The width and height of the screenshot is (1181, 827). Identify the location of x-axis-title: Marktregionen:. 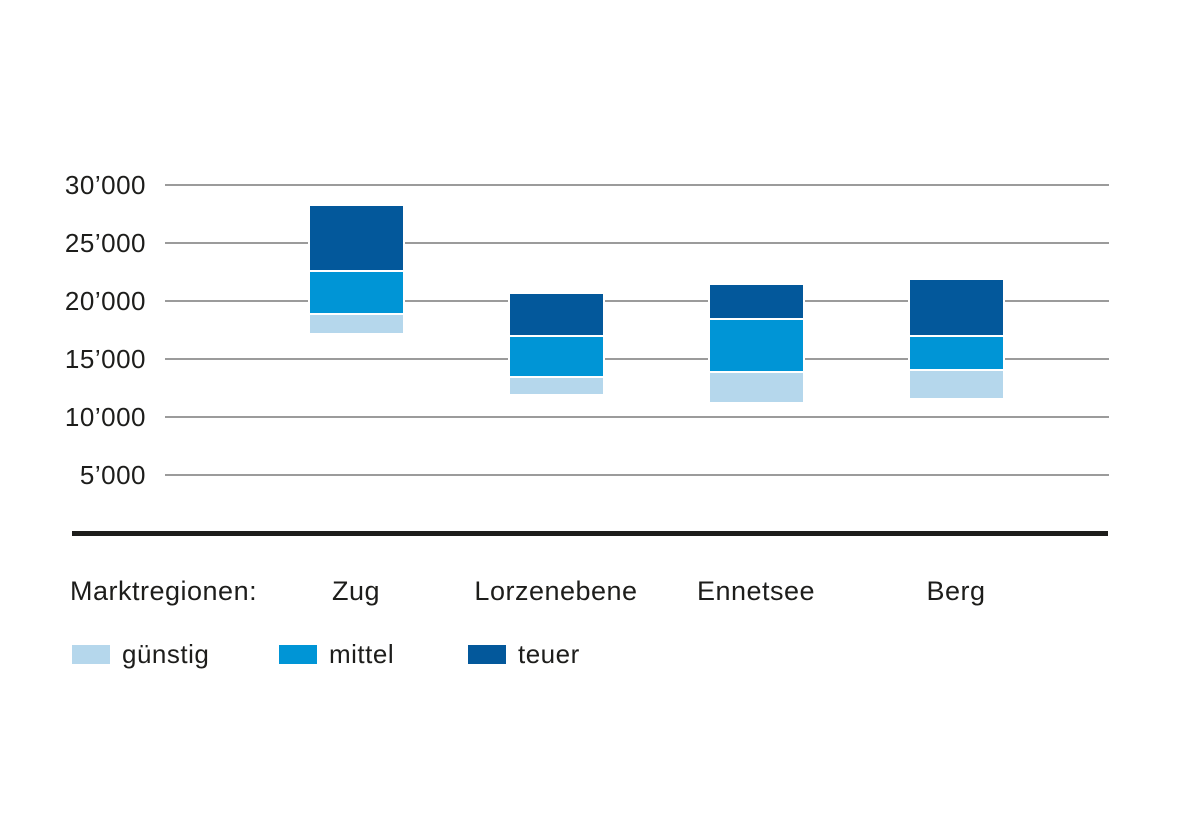
(164, 591).